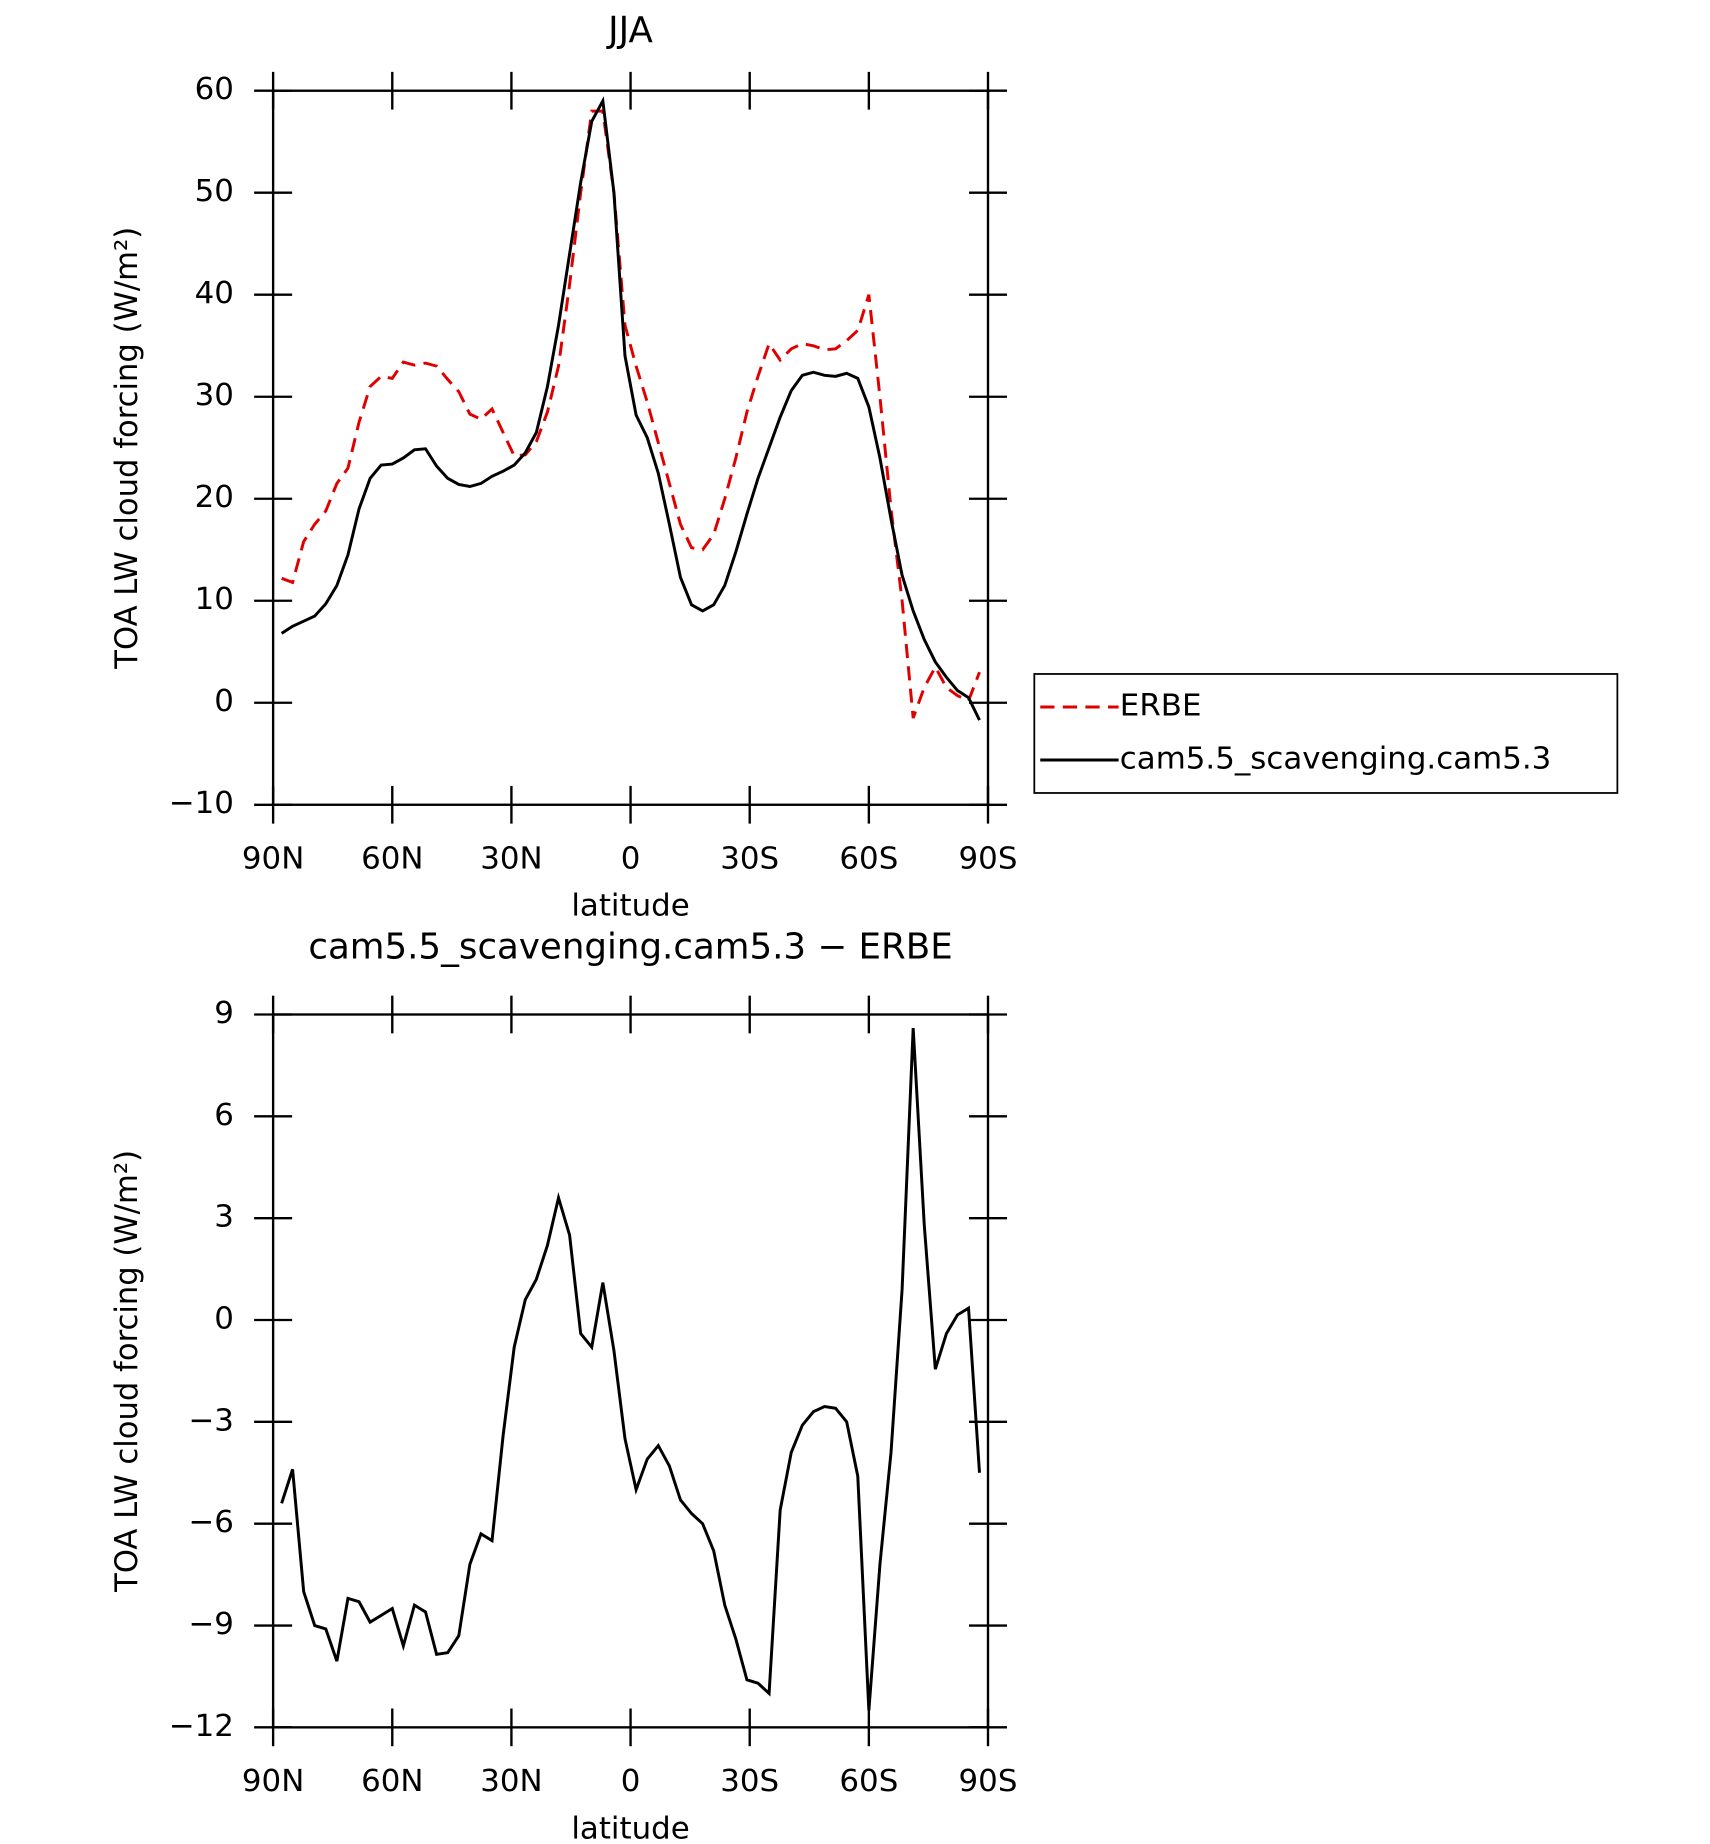 The height and width of the screenshot is (1844, 1710). What do you see at coordinates (214, 395) in the screenshot?
I see `y-tick-label: 30` at bounding box center [214, 395].